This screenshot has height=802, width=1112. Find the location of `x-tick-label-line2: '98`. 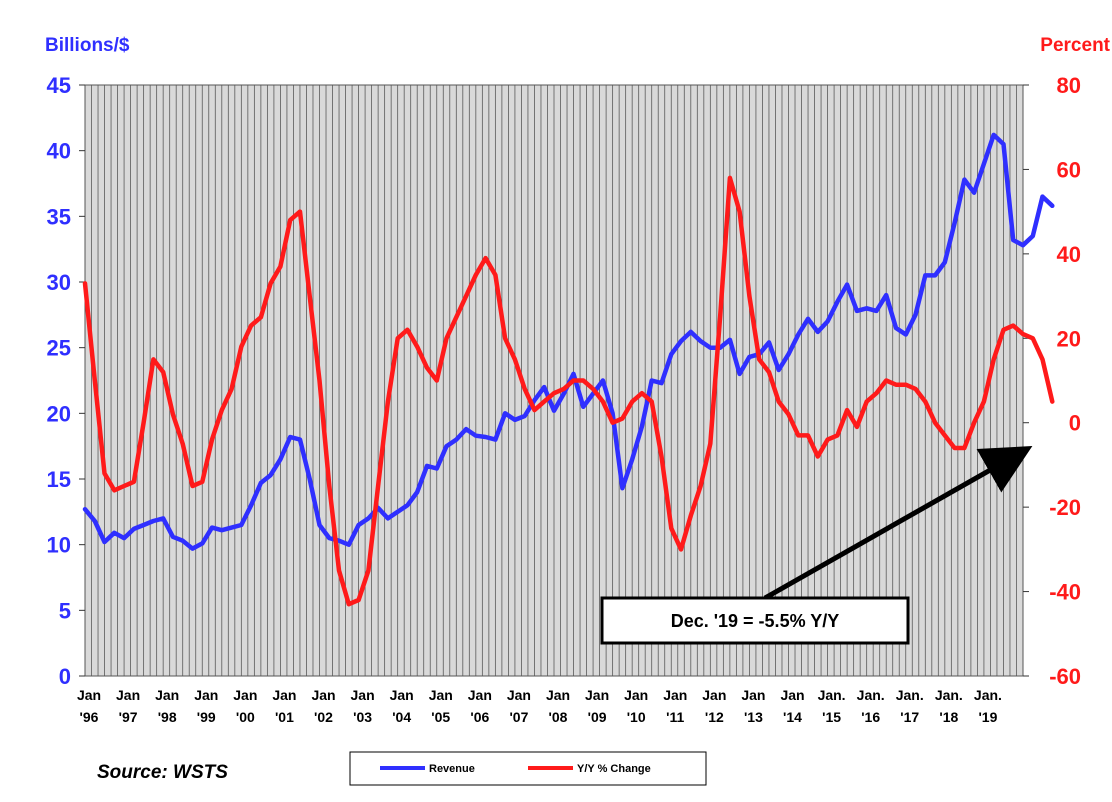

x-tick-label-line2: '98 is located at coordinates (167, 717).